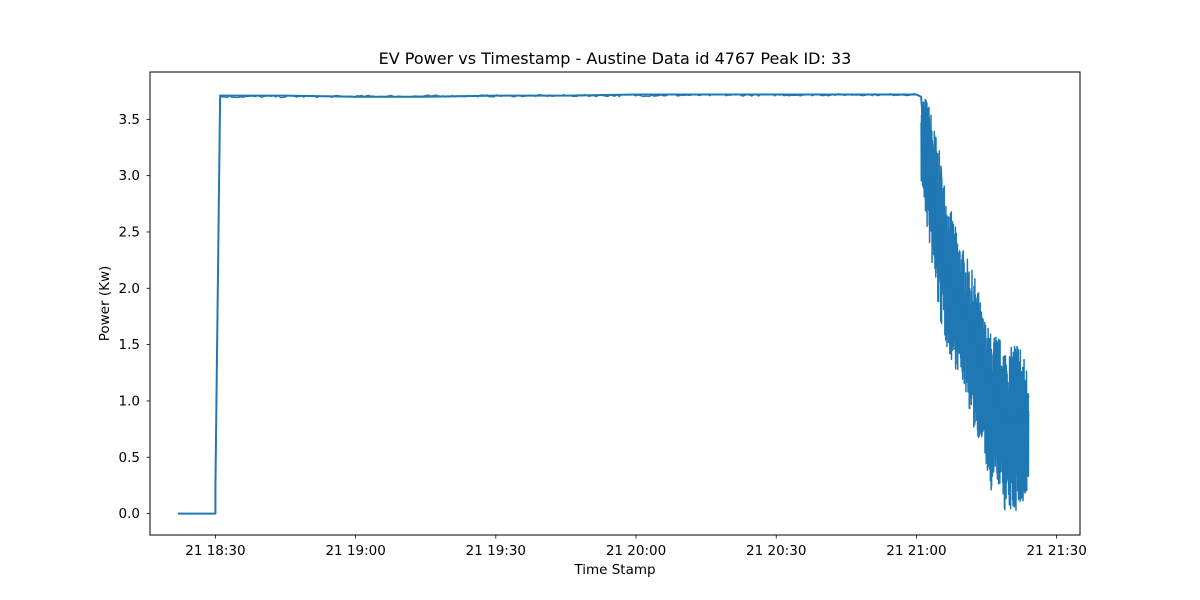  I want to click on x-tick-label: 21 19:00, so click(355, 551).